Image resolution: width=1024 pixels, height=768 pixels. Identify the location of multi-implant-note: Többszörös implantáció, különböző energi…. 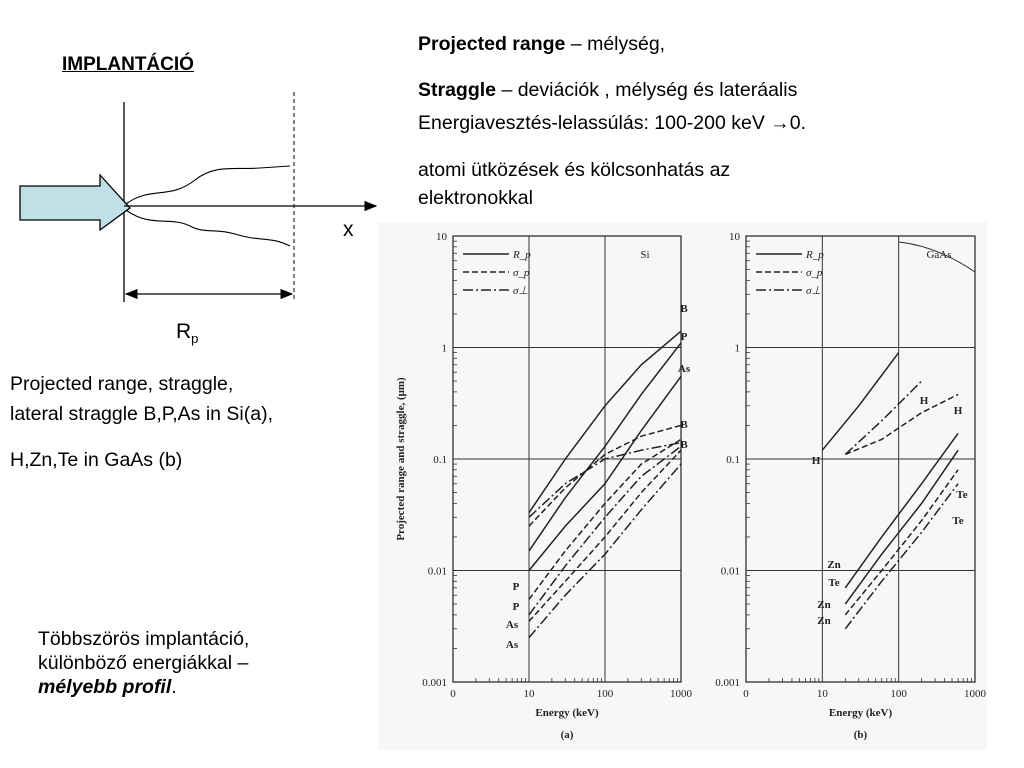
(143, 663).